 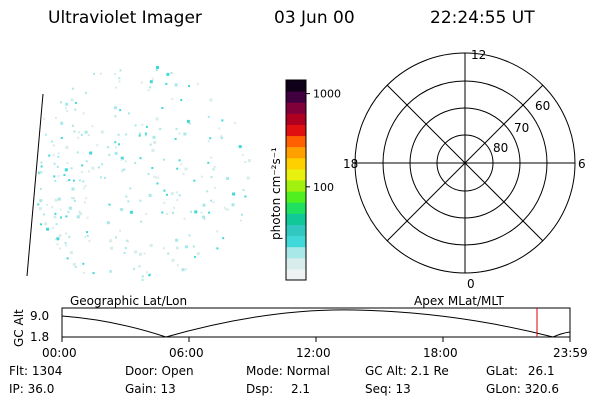 I want to click on info-gain-label: Gain:, so click(x=141, y=389).